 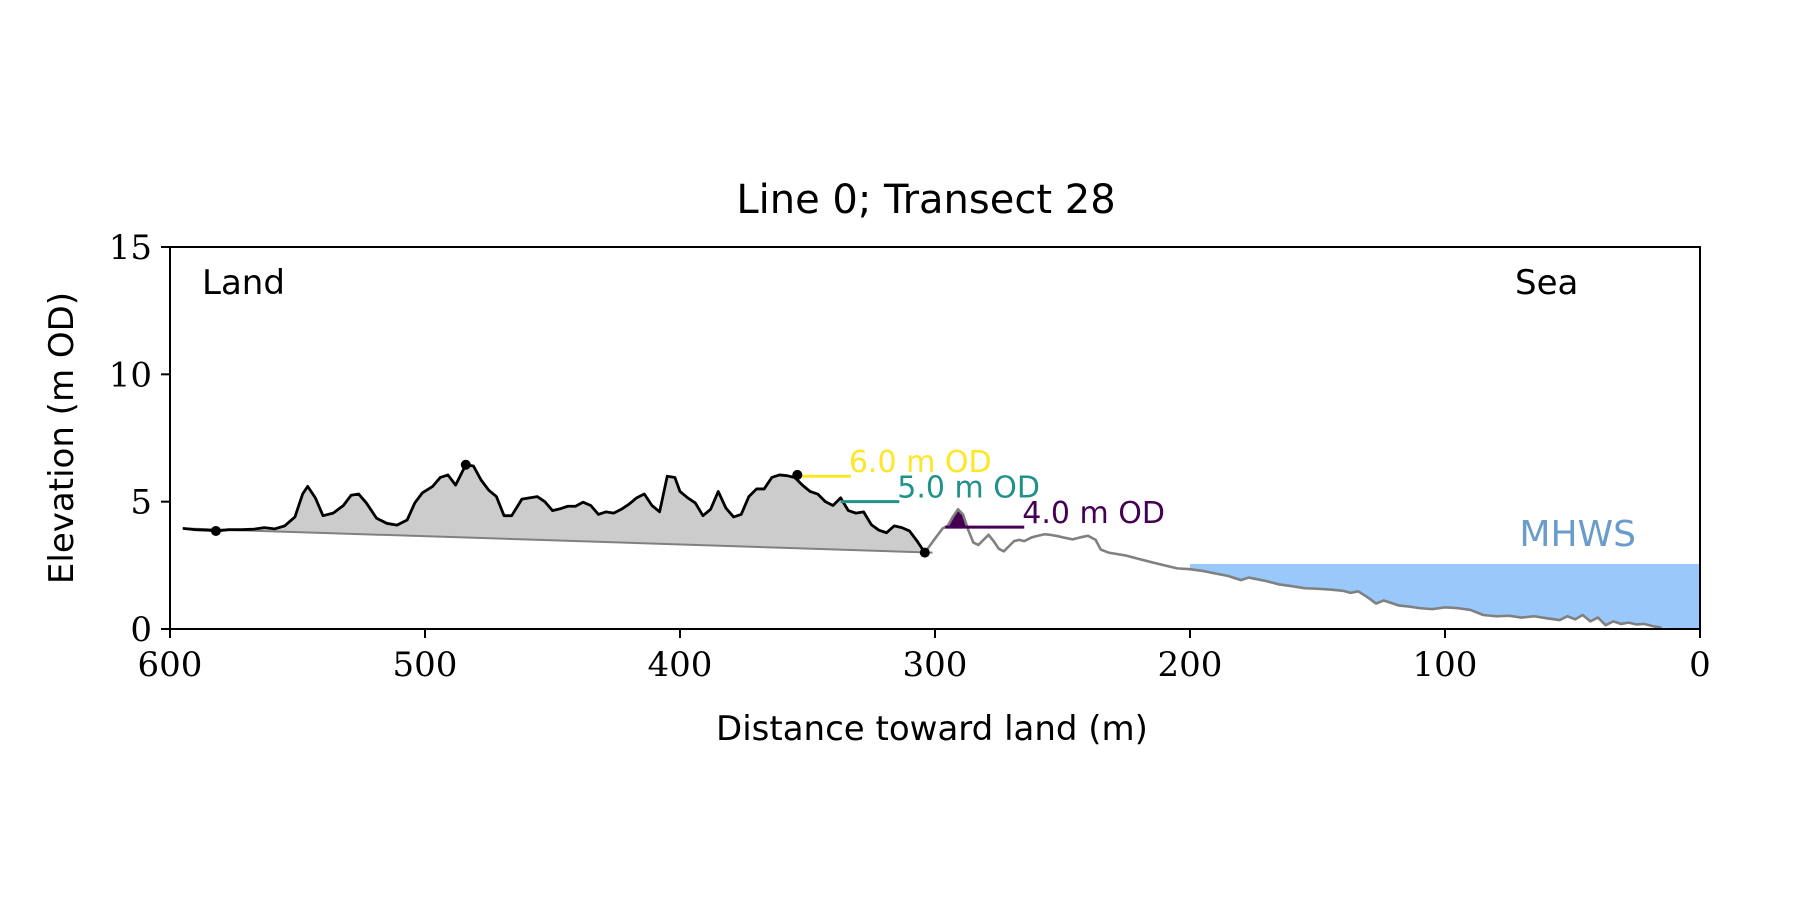 What do you see at coordinates (425, 665) in the screenshot?
I see `x-tick-label-1: 500` at bounding box center [425, 665].